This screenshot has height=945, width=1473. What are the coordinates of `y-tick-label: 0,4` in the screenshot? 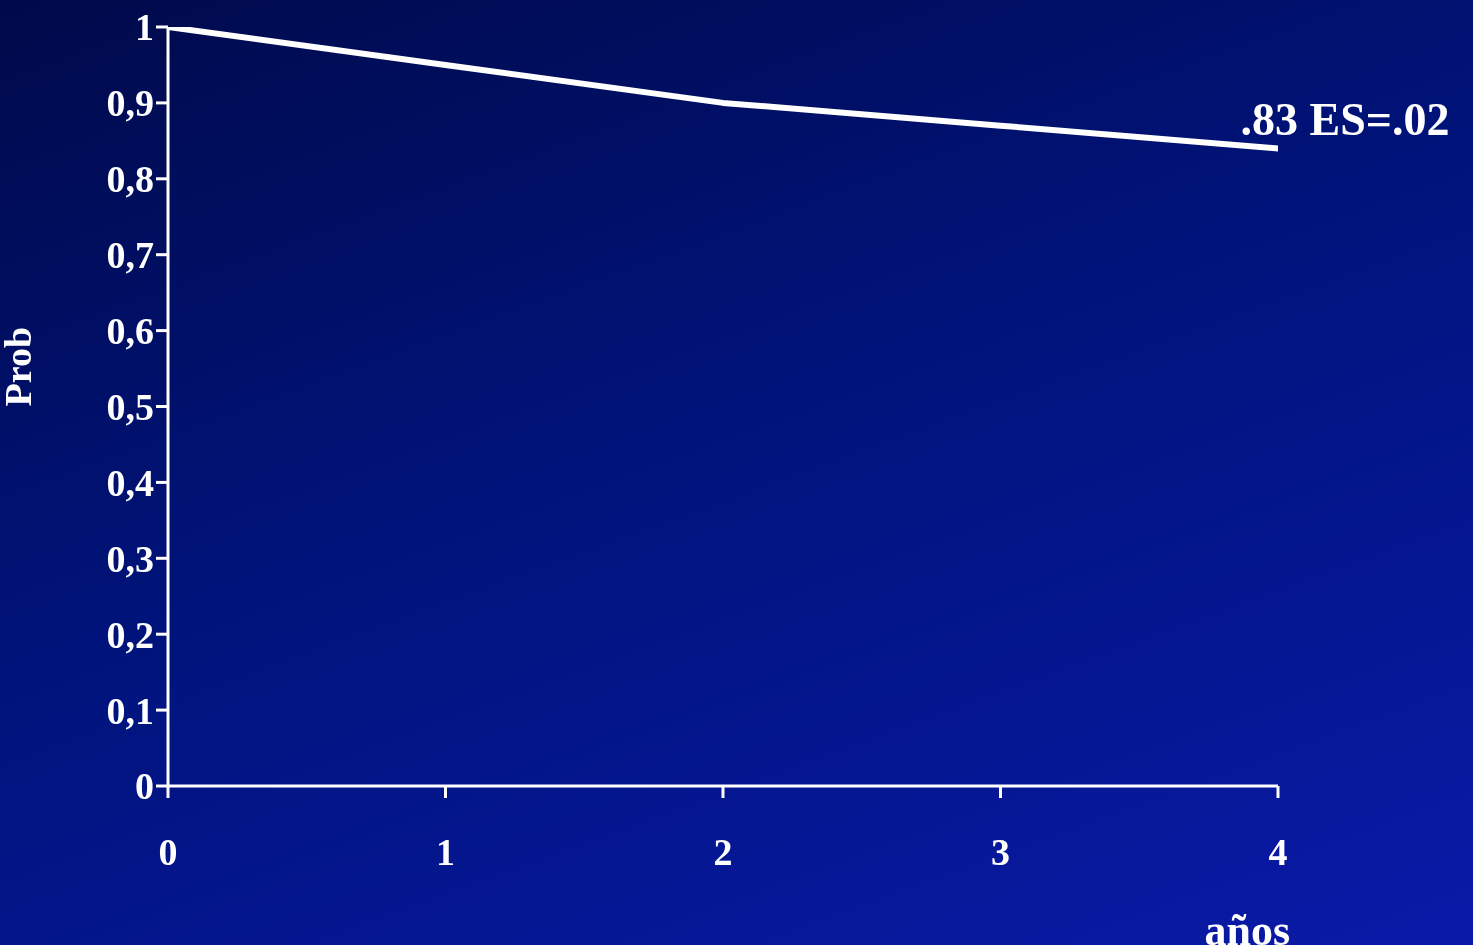 It's located at (130, 482).